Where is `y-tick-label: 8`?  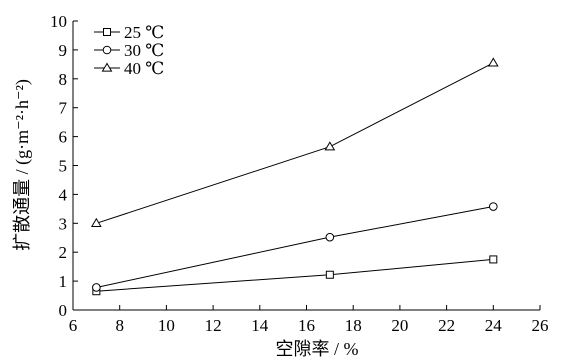 y-tick-label: 8 is located at coordinates (63, 79).